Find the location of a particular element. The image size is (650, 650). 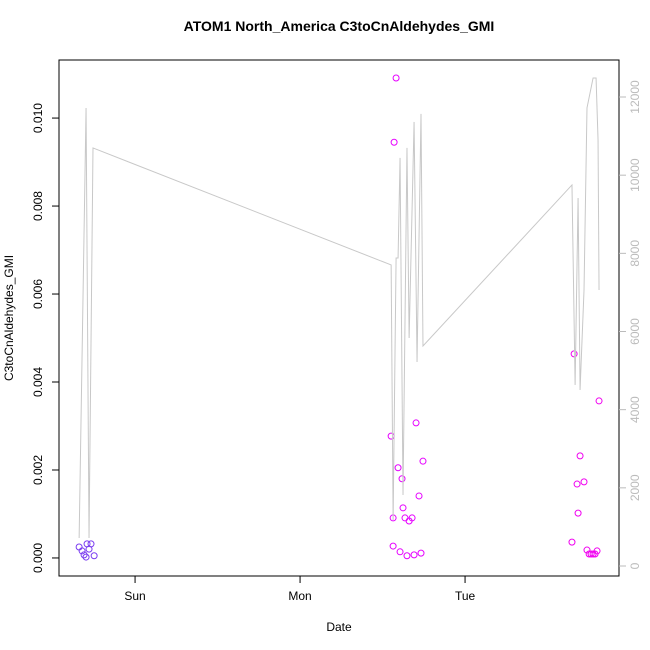

x-axis-label: Date is located at coordinates (339, 627).